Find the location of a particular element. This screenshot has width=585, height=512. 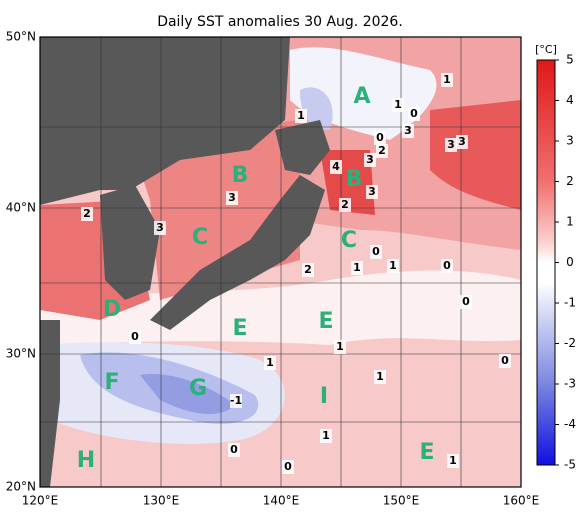

lat-label: 50°N is located at coordinates (21, 37).